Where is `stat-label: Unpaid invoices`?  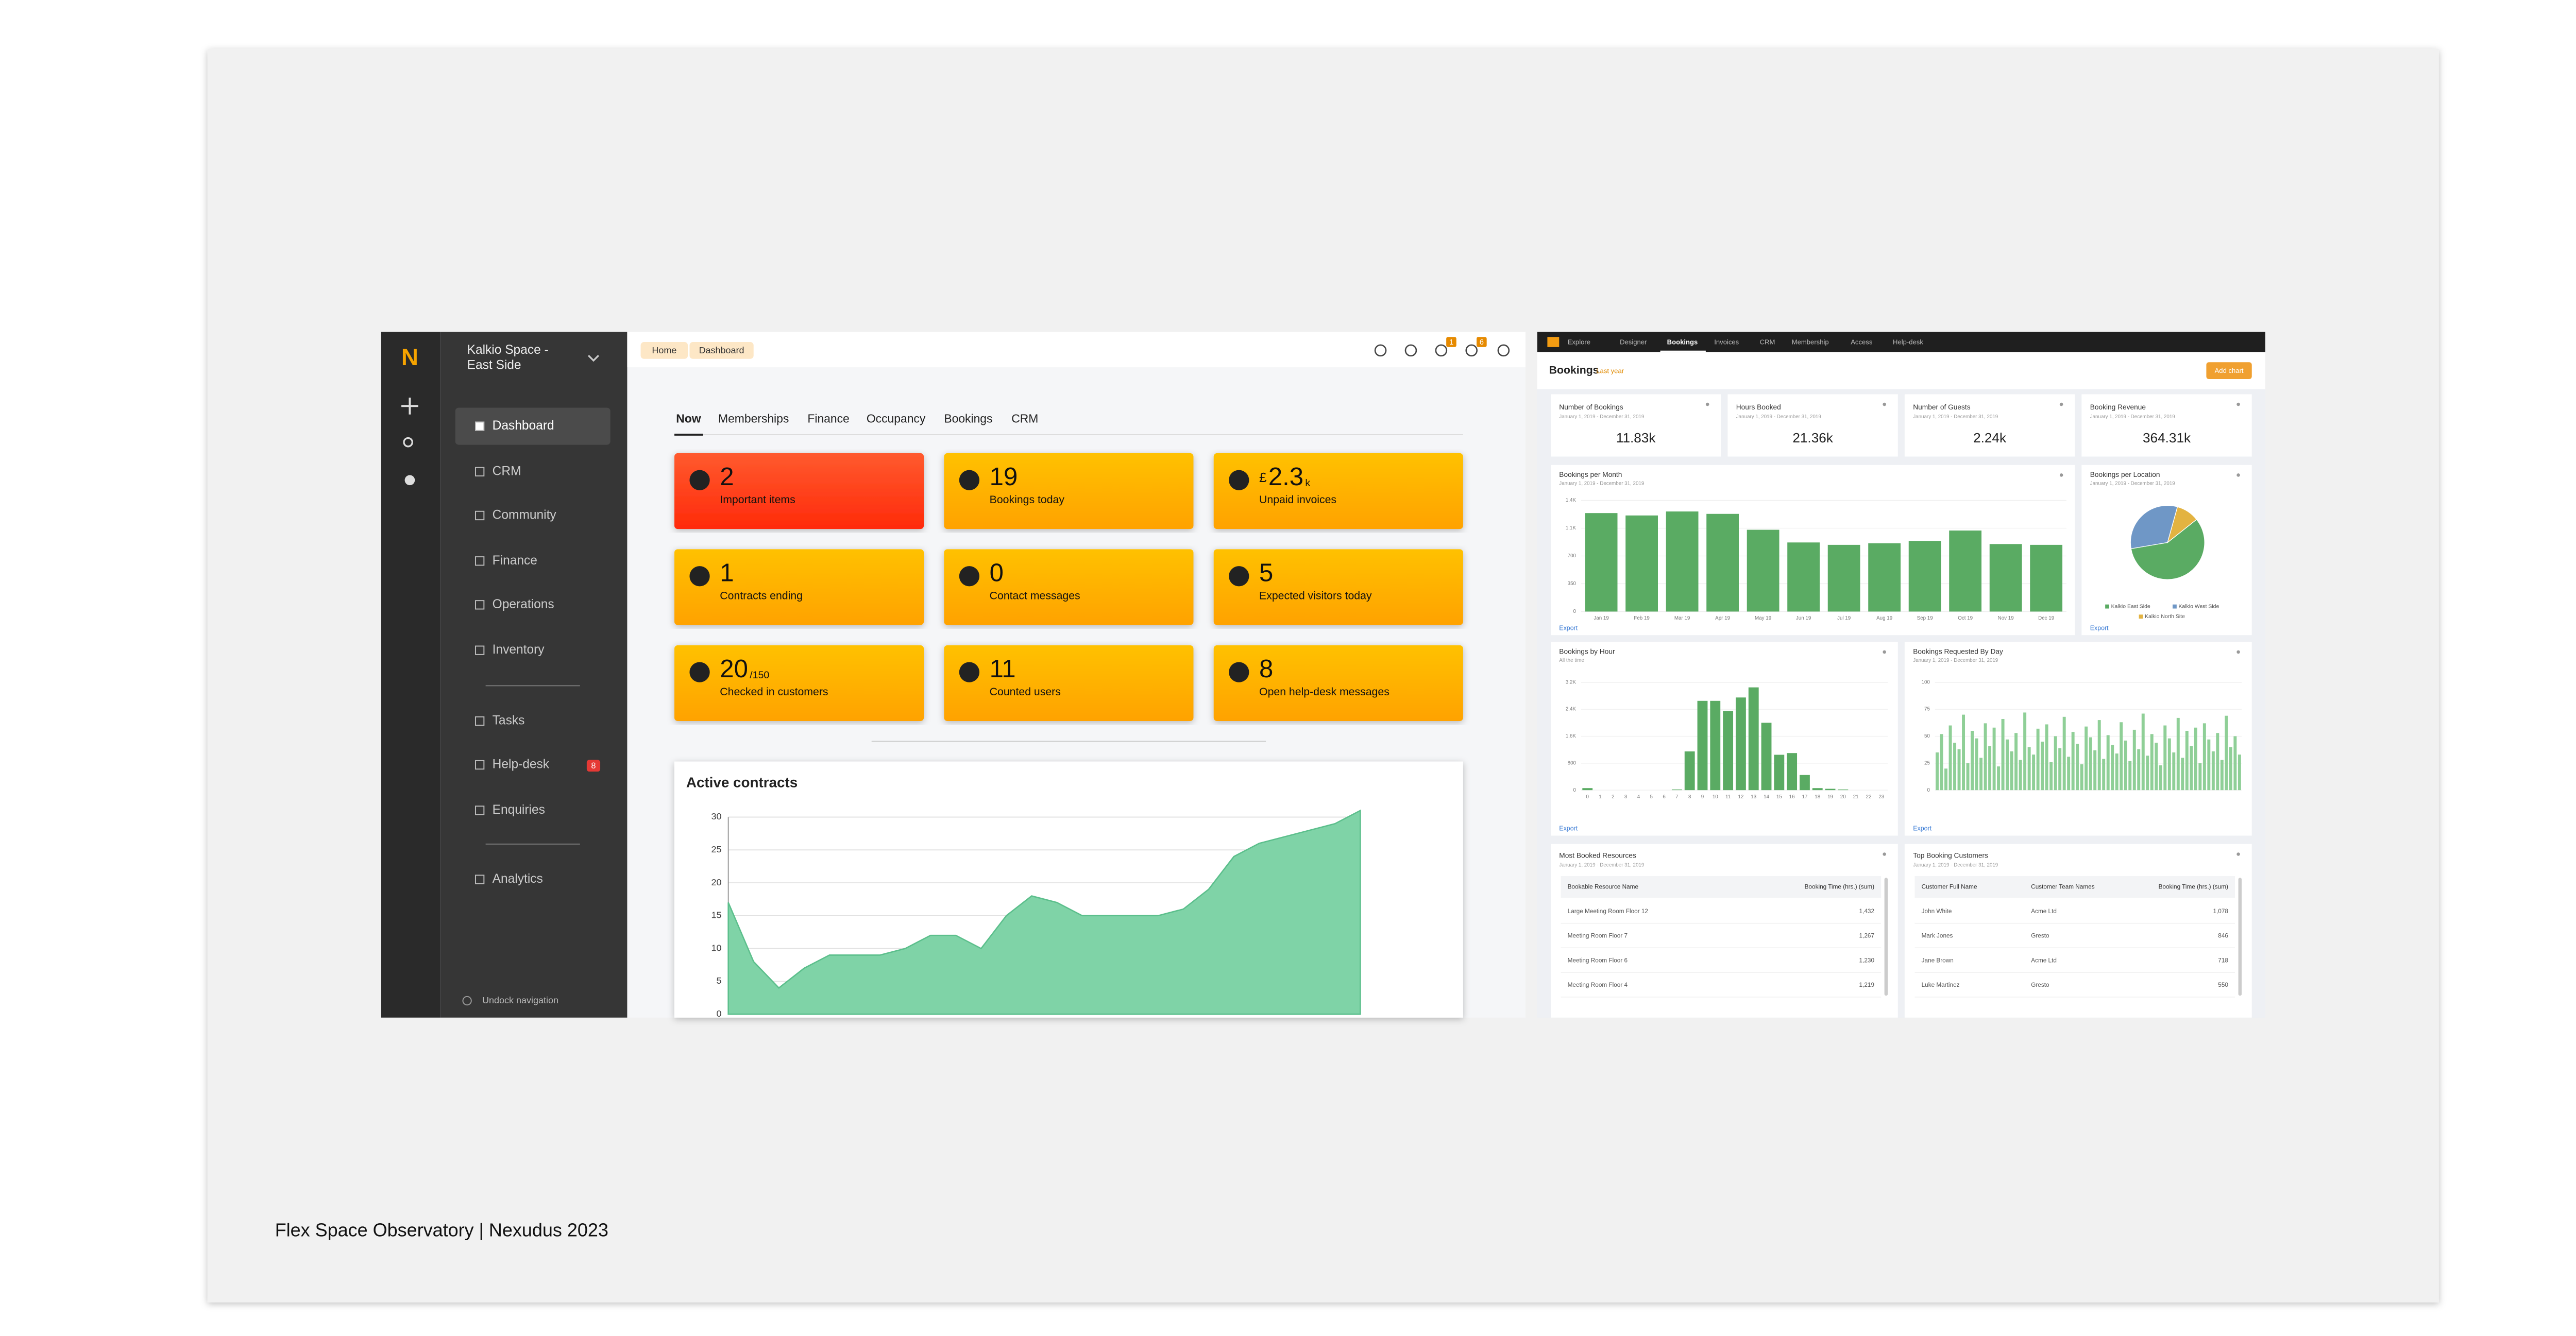
stat-label: Unpaid invoices is located at coordinates (1297, 499).